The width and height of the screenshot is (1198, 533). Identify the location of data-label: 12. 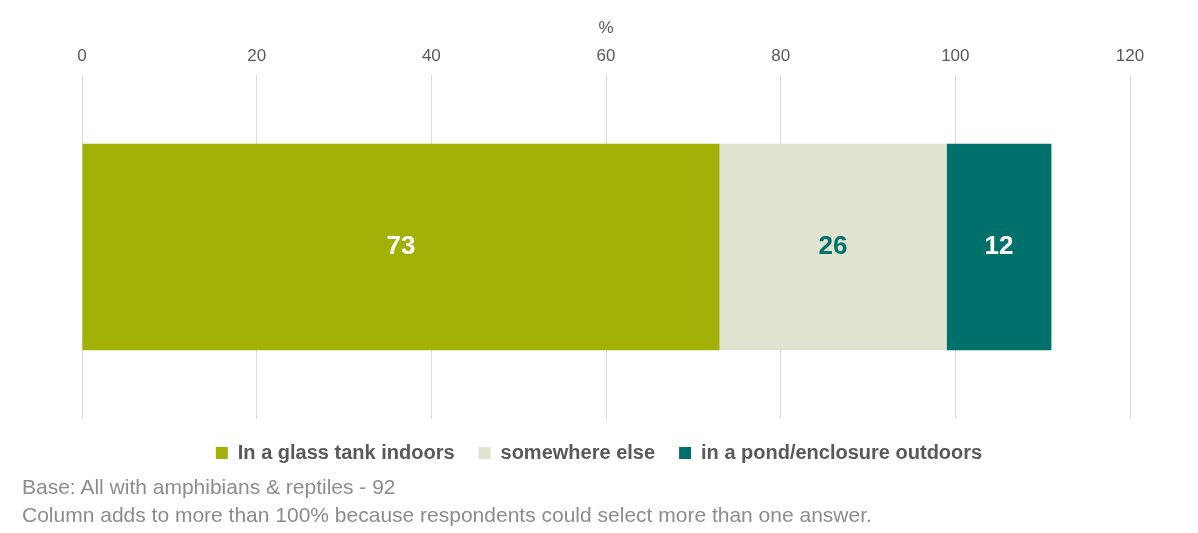
(999, 245).